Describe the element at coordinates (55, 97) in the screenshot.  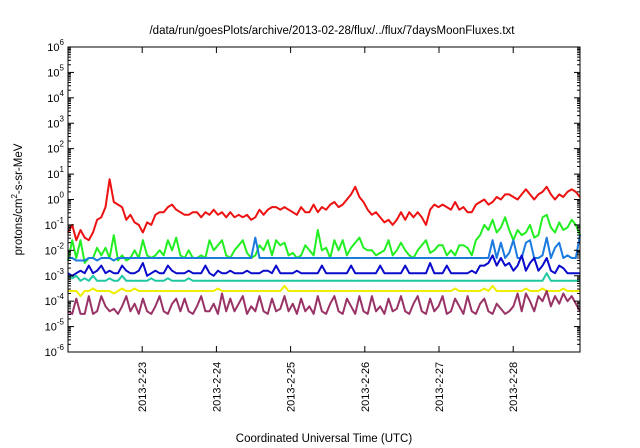
I see `y-tick-label: 10⁴` at that location.